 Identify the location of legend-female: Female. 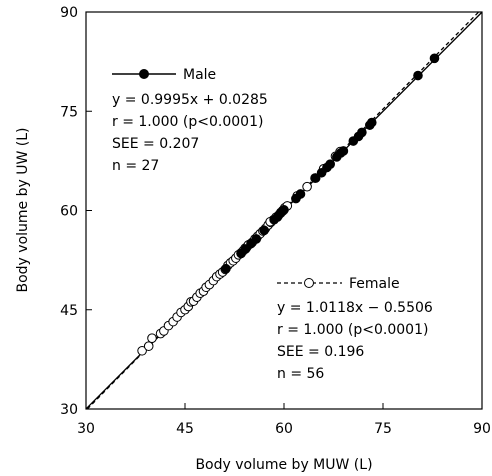
(338, 284).